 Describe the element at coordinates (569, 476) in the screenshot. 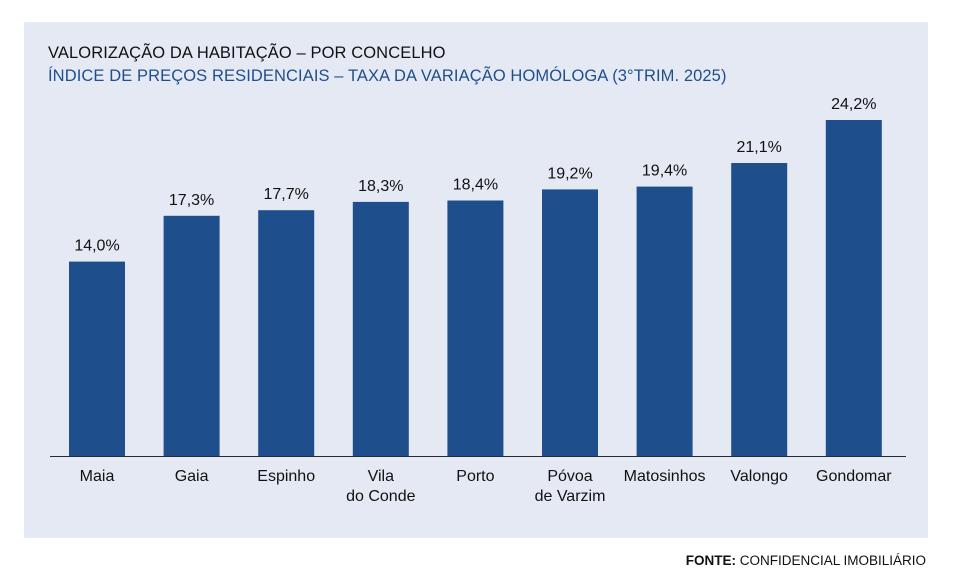

I see `category-label: Póvoa` at that location.